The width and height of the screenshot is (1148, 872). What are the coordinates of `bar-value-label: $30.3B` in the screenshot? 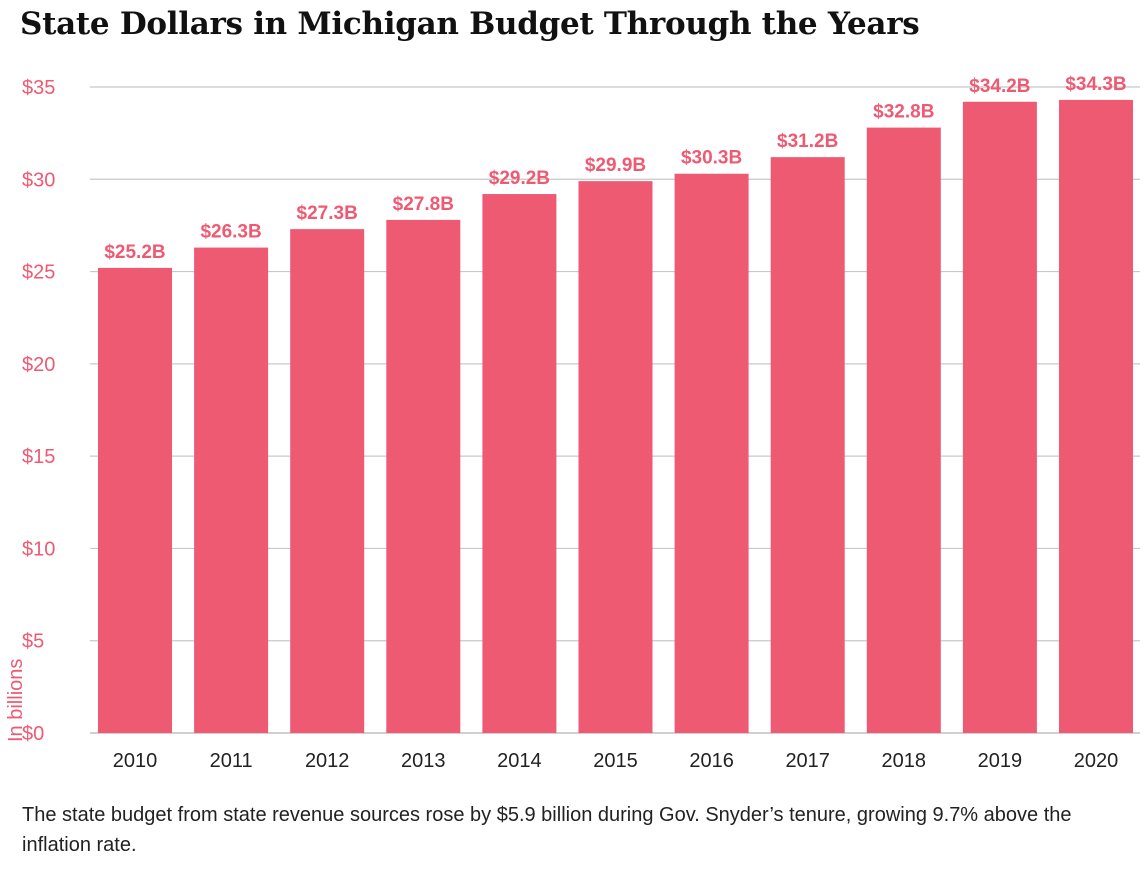 It's located at (711, 158).